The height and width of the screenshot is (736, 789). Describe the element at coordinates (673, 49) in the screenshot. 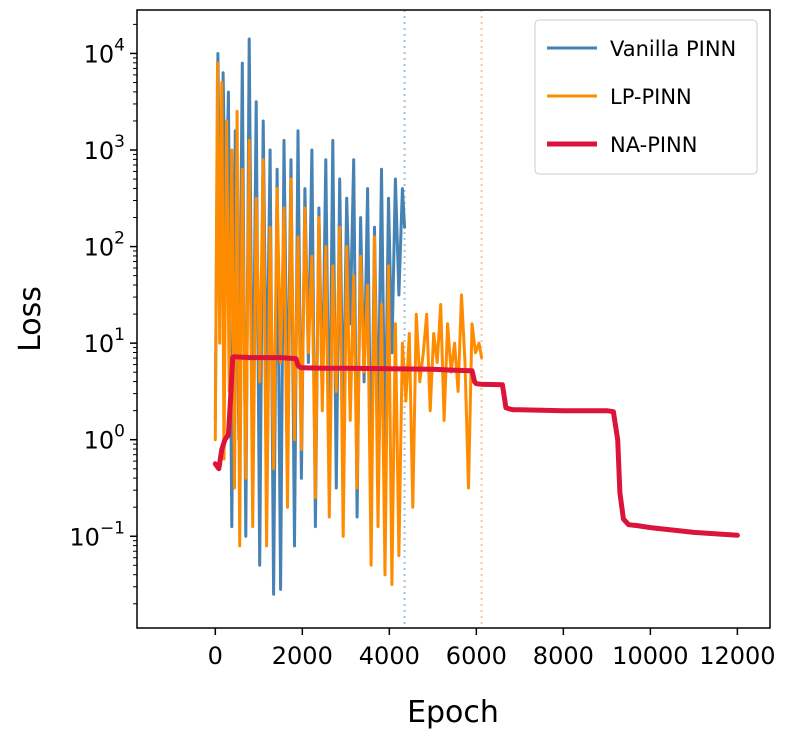

I see `legend-label: Vanilla PINN` at that location.